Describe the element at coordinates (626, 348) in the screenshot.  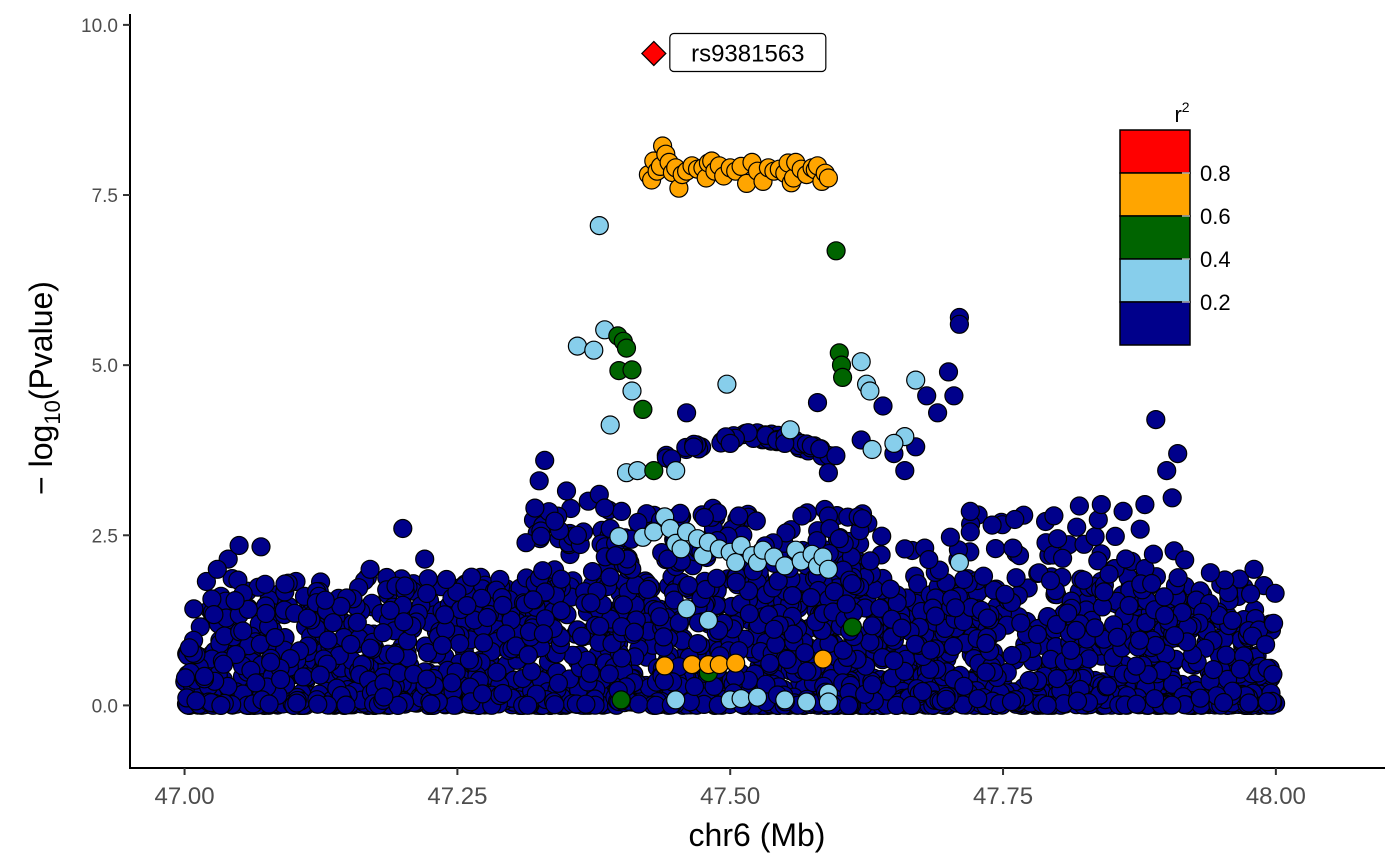
I see `data-point-r2-0.4-0.6` at that location.